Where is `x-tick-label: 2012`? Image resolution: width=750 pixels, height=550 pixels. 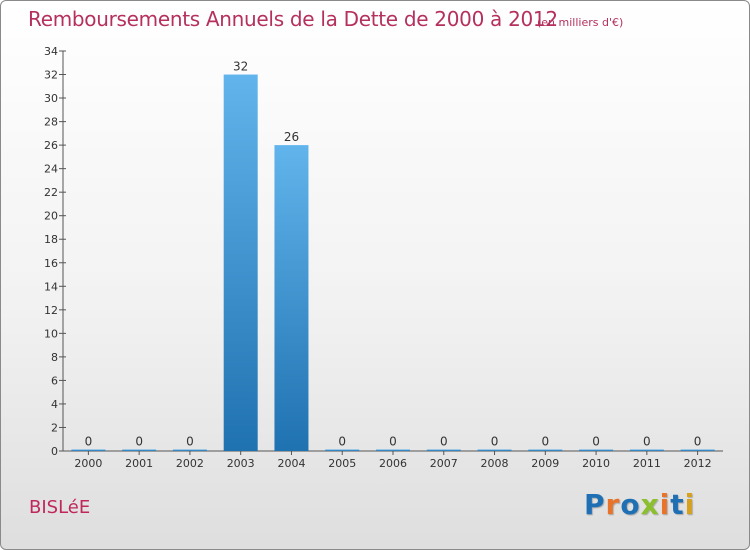
x-tick-label: 2012 is located at coordinates (698, 463).